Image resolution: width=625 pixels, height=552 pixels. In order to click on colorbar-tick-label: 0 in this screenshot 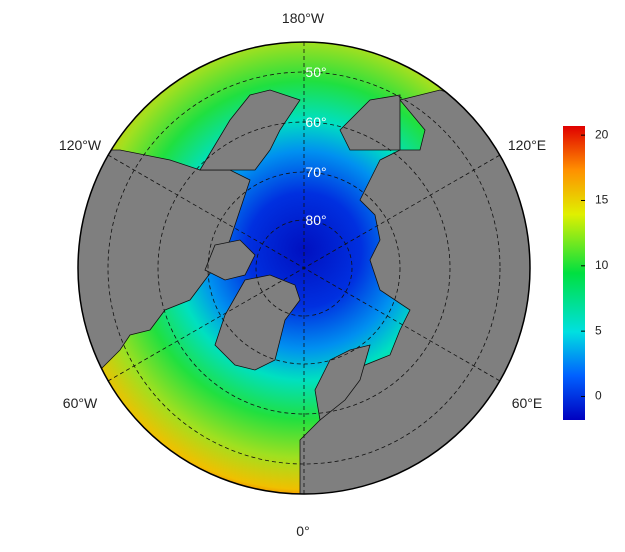, I will do `click(598, 396)`.